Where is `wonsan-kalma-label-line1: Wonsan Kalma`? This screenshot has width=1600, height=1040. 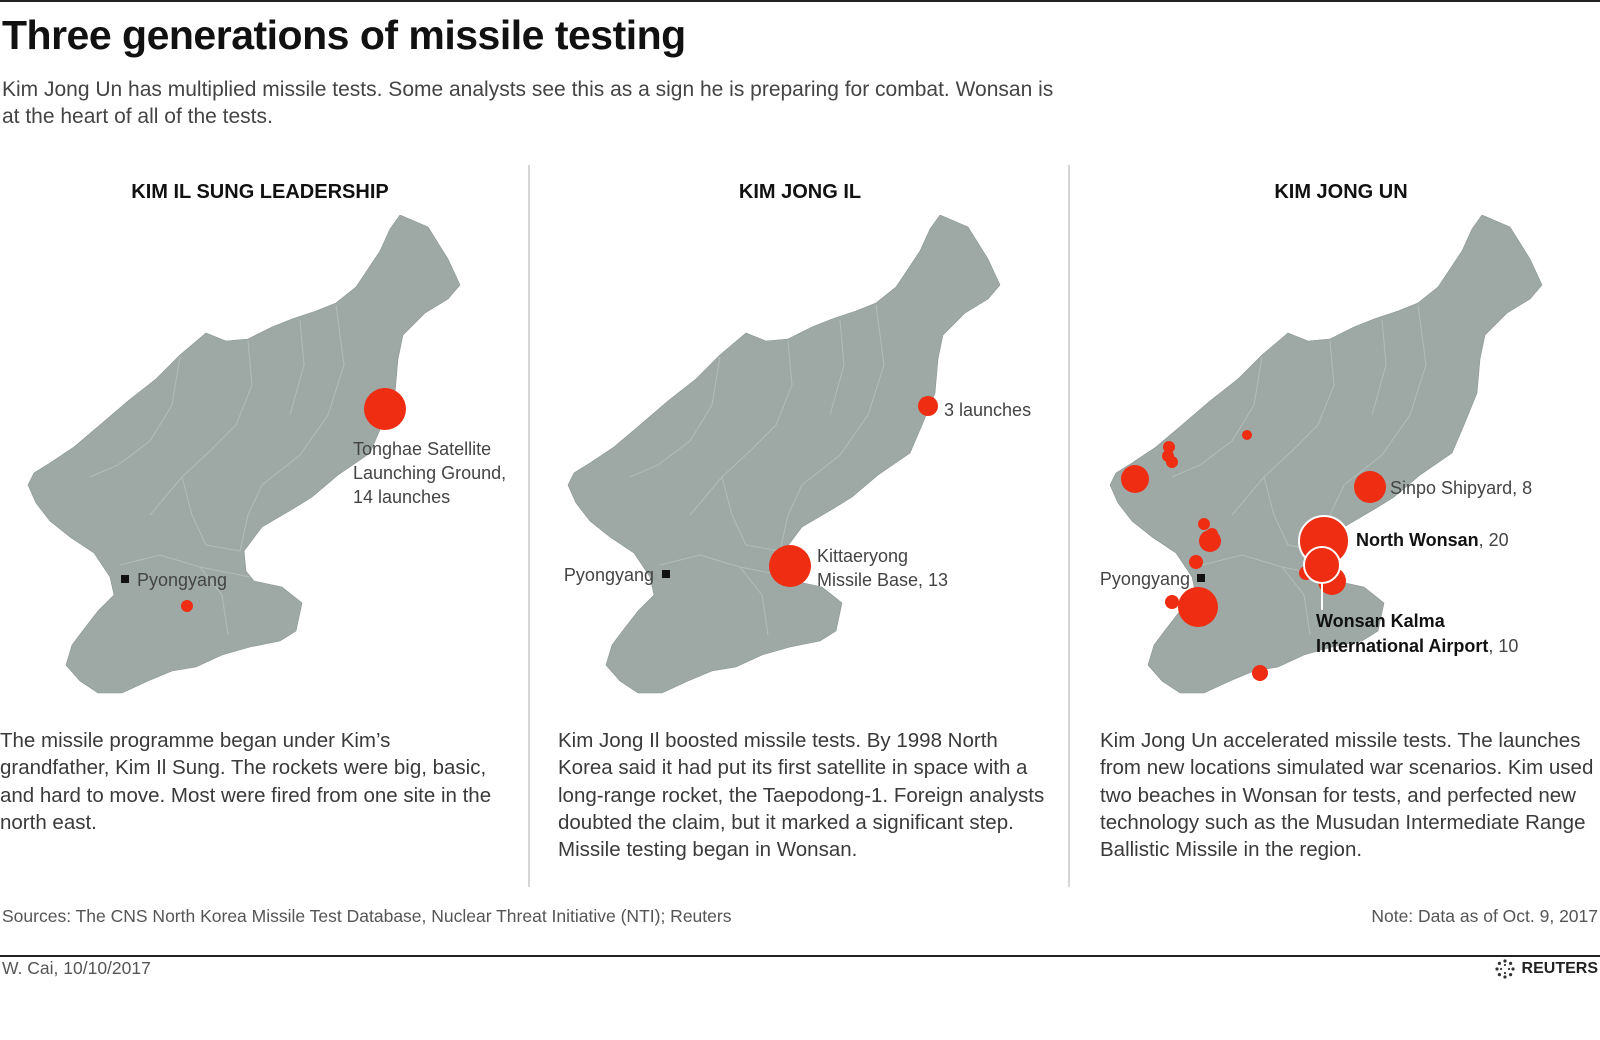
wonsan-kalma-label-line1: Wonsan Kalma is located at coordinates (1381, 621).